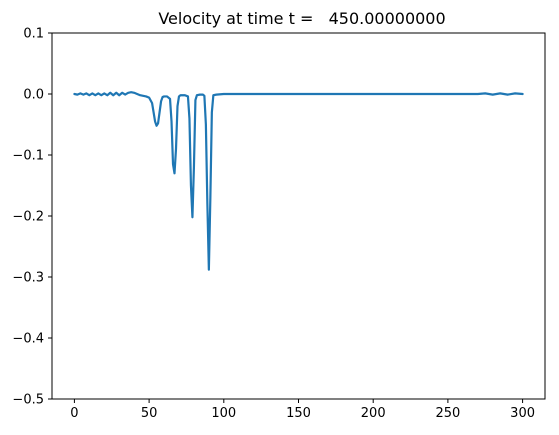 The width and height of the screenshot is (559, 435). Describe the element at coordinates (33, 95) in the screenshot. I see `y-tick-label: 0.0` at that location.